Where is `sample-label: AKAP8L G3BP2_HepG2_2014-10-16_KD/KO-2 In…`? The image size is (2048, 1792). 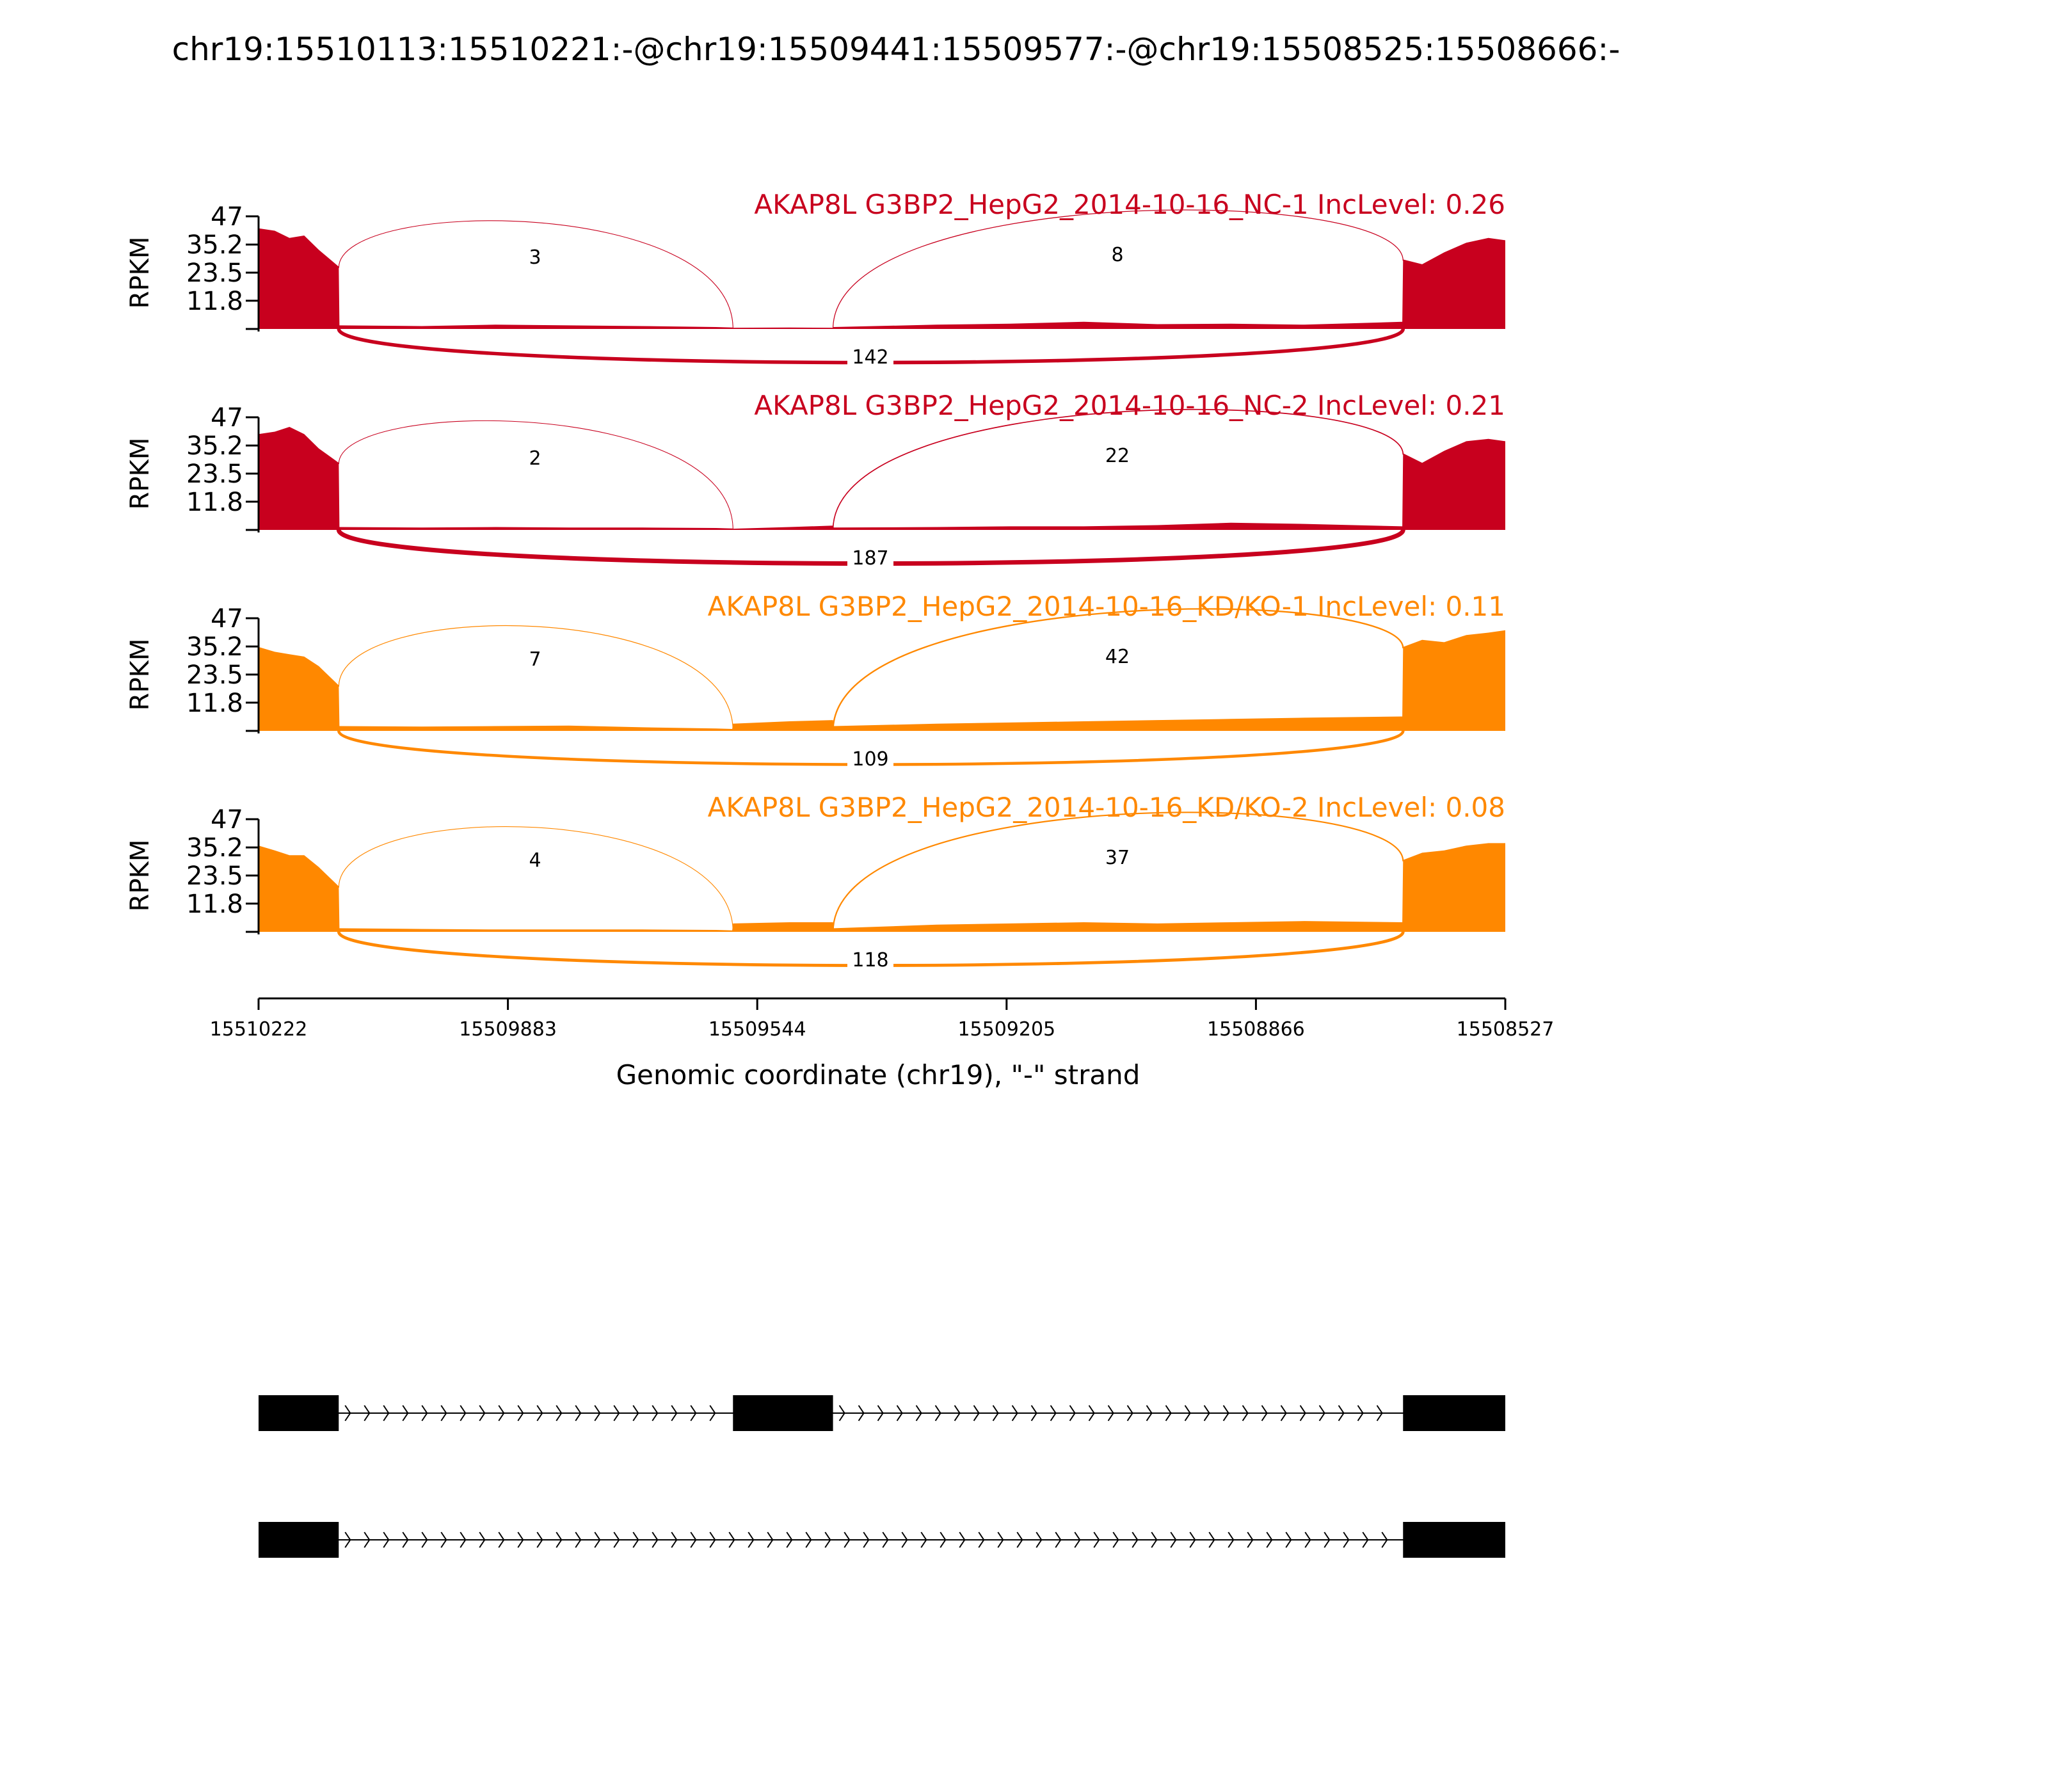
sample-label: AKAP8L G3BP2_HepG2_2014-10-16_KD/KO-2 In… is located at coordinates (1106, 807).